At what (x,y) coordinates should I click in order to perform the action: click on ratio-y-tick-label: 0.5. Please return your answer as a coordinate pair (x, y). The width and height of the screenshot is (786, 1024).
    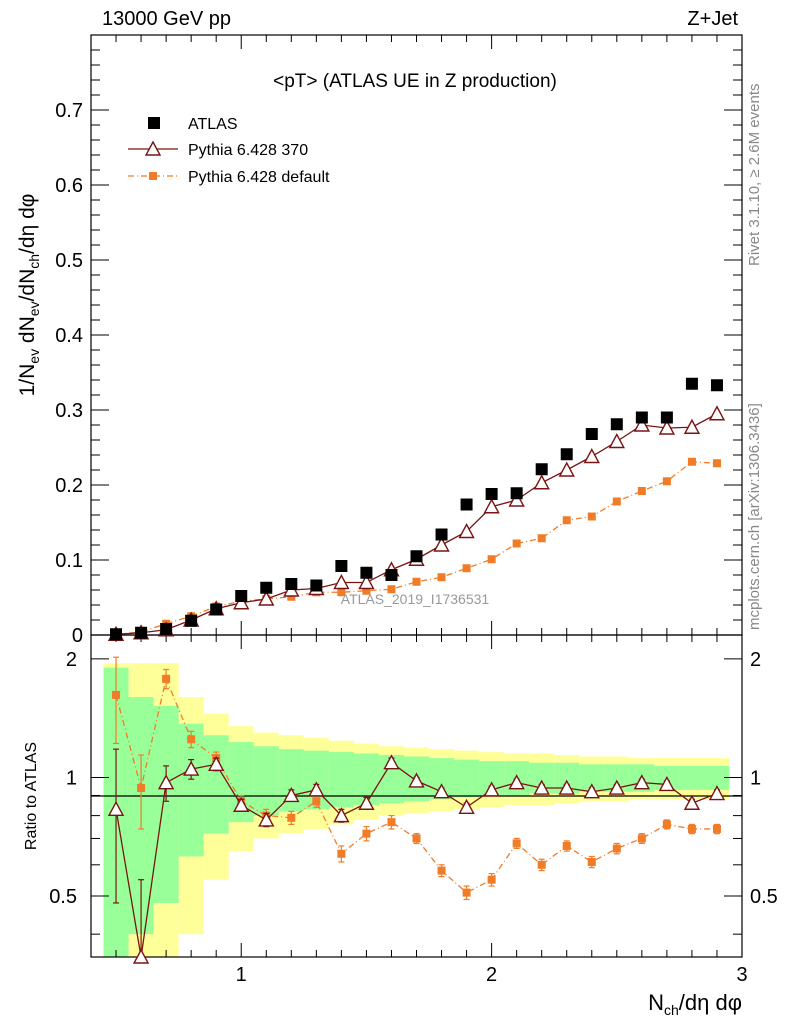
    Looking at the image, I should click on (63, 897).